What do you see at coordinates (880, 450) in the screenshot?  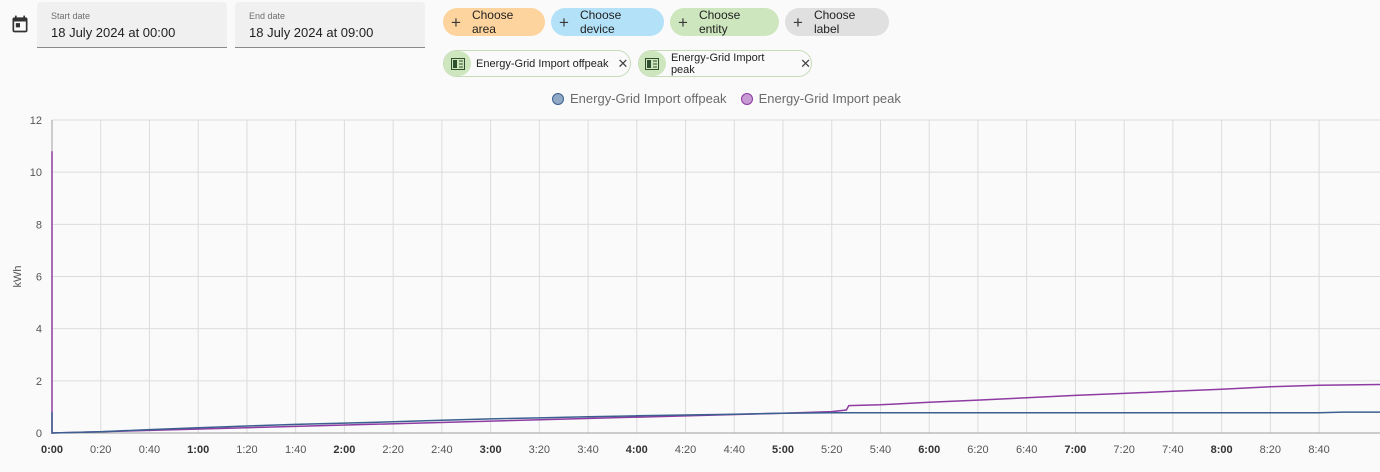 I see `x-tick-label: 5:40` at bounding box center [880, 450].